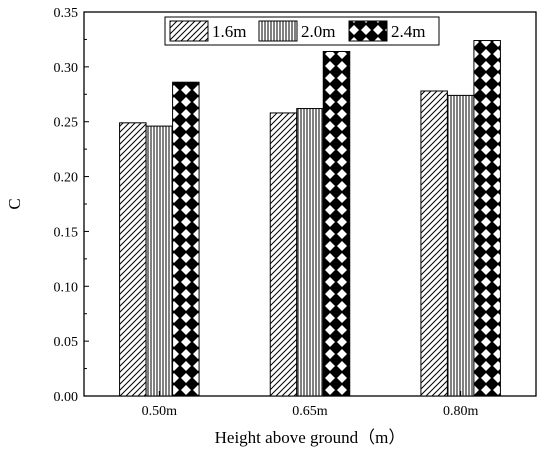  Describe the element at coordinates (278, 31) in the screenshot. I see `legend-swatch-2.0m` at that location.